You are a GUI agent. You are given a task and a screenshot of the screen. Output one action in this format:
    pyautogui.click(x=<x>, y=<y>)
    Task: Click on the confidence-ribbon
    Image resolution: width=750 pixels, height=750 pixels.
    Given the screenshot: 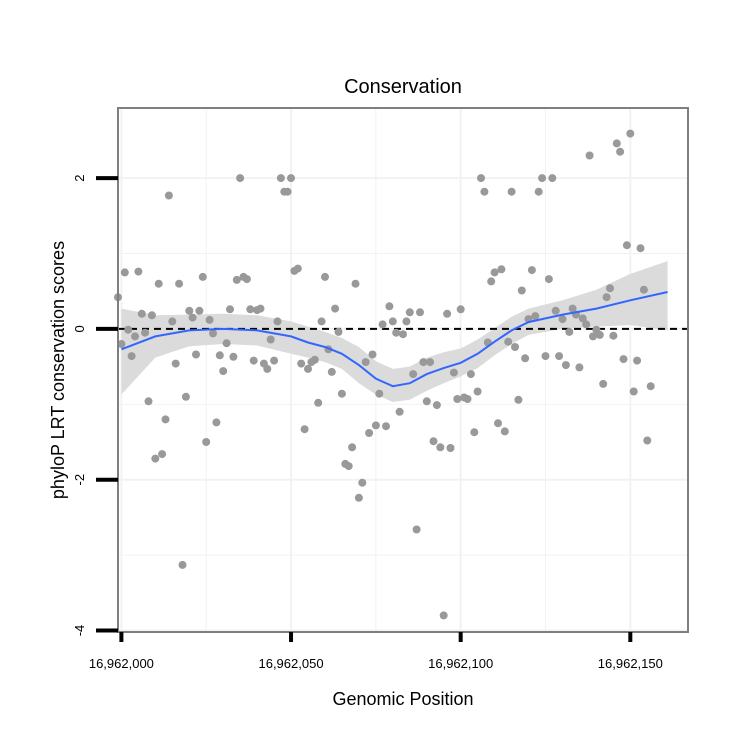 What is the action you would take?
    pyautogui.click(x=394, y=331)
    